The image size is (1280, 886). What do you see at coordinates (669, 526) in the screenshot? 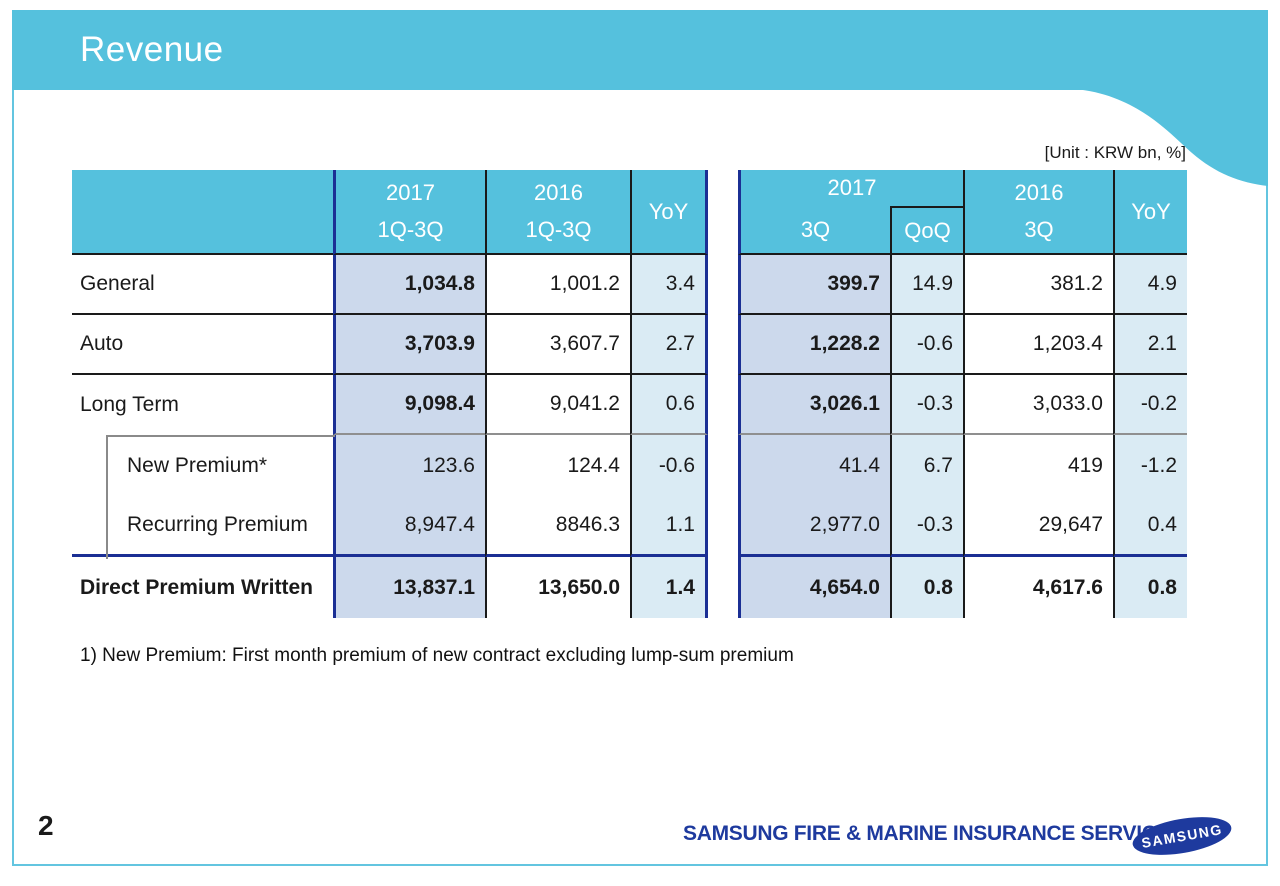
I see `value-cell: 1.1` at bounding box center [669, 526].